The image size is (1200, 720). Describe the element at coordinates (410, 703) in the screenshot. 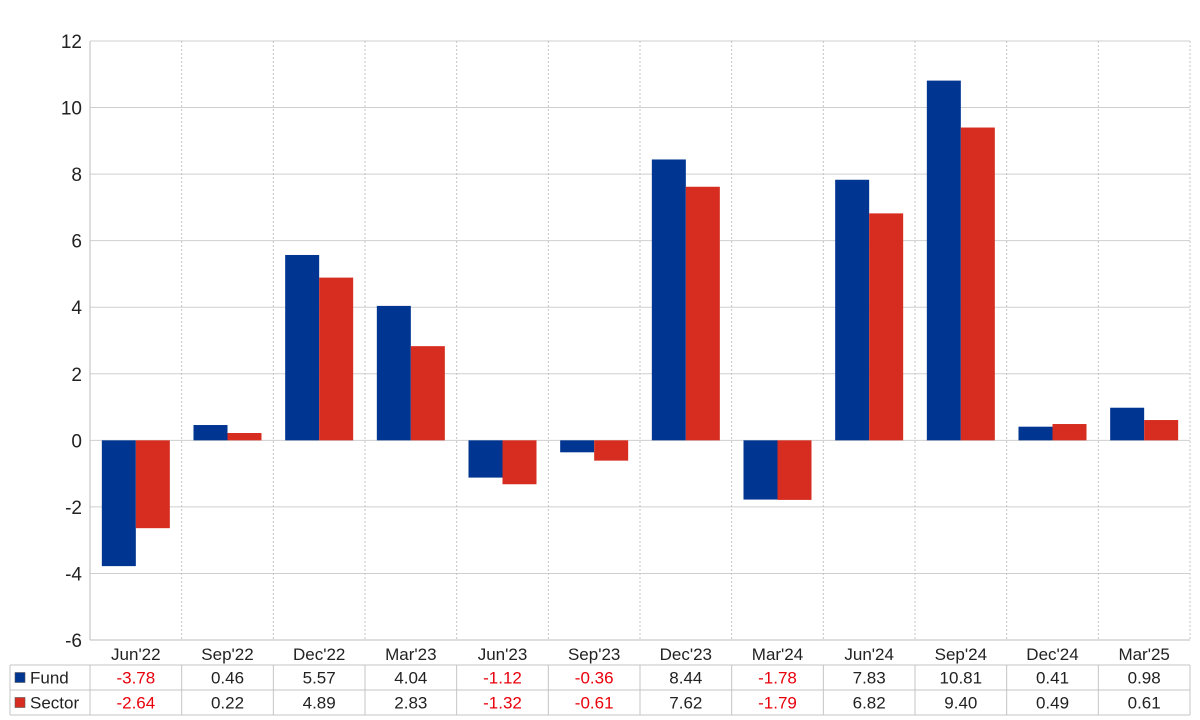

I see `data-label: 2.83` at that location.